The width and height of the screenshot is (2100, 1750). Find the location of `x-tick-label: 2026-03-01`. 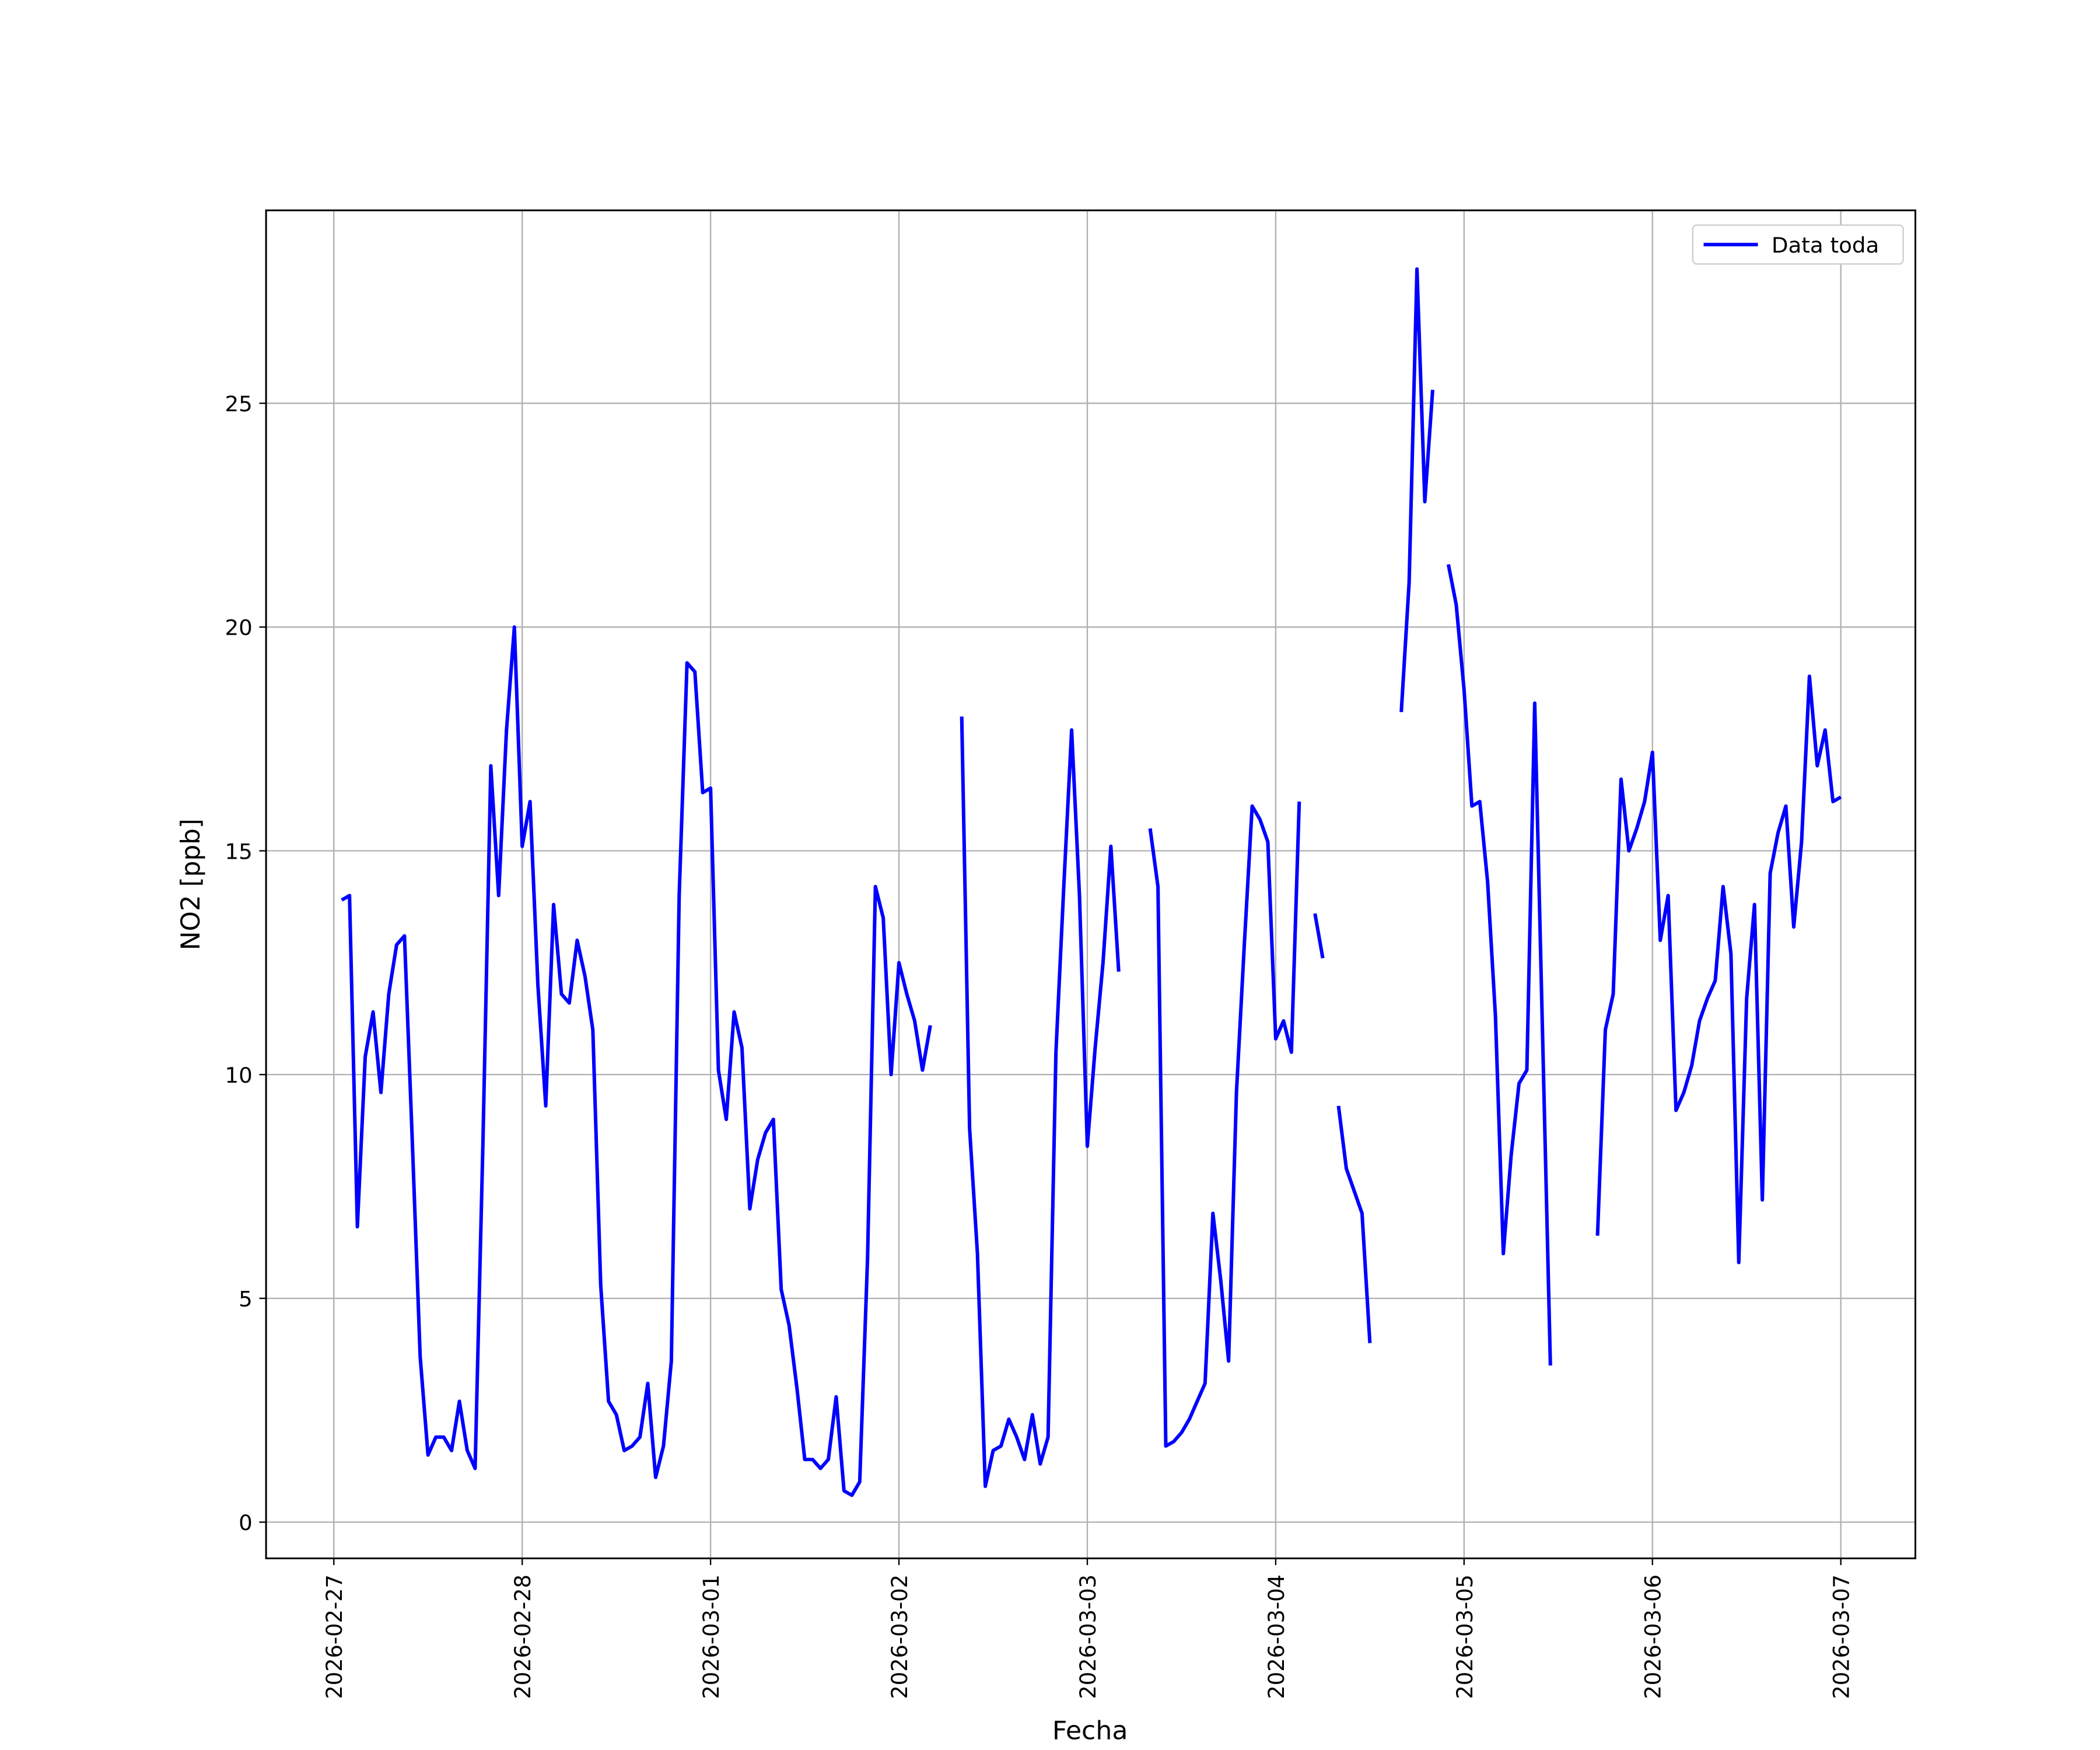

x-tick-label: 2026-03-01 is located at coordinates (711, 1636).